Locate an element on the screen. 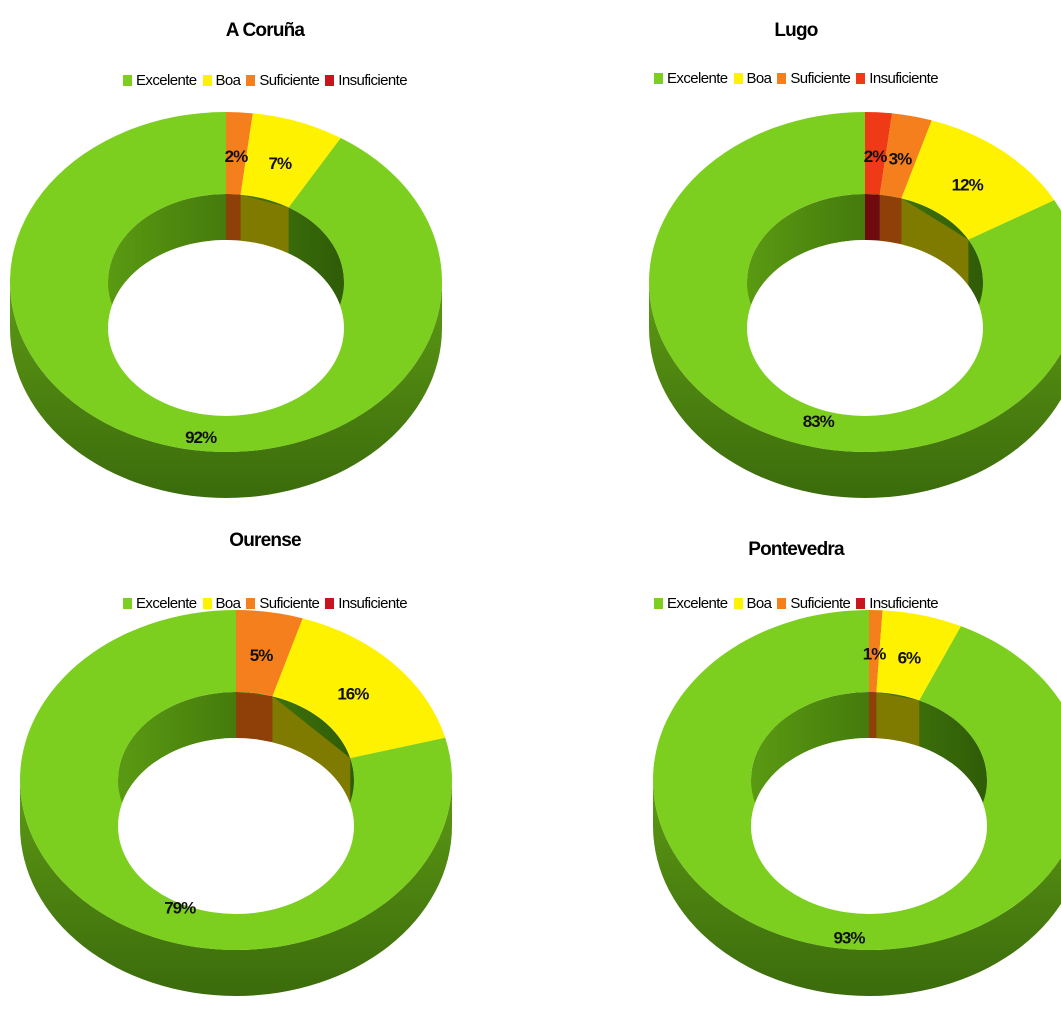 Image resolution: width=1061 pixels, height=1014 pixels. donut-inner-wall is located at coordinates (869, 759).